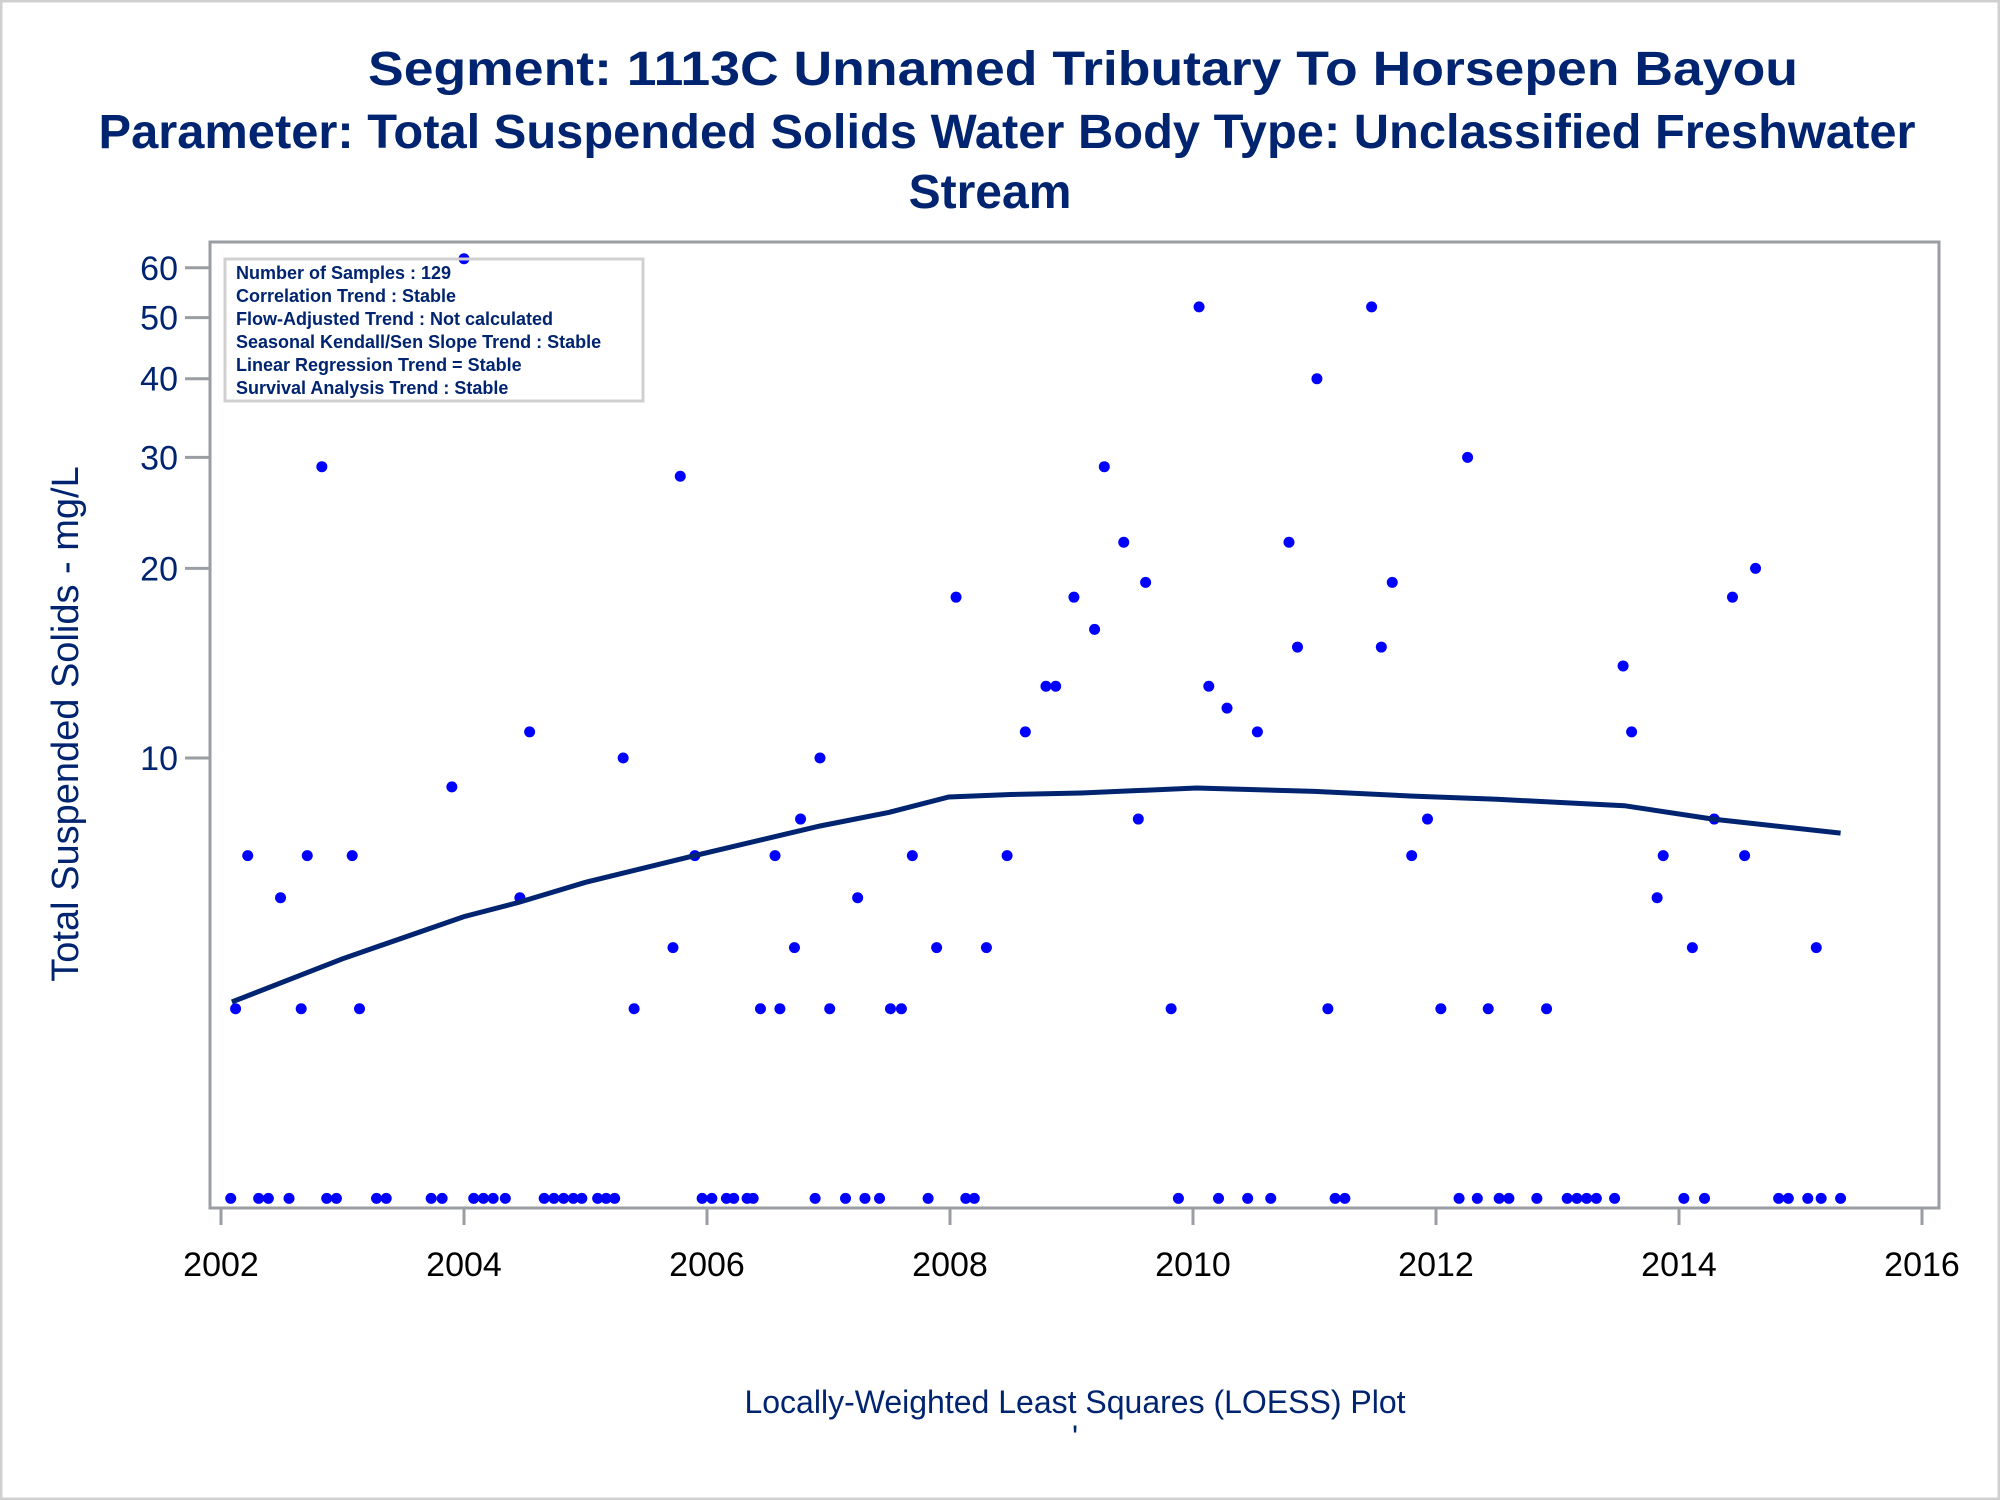  What do you see at coordinates (1075, 1437) in the screenshot?
I see `footer-mark: '` at bounding box center [1075, 1437].